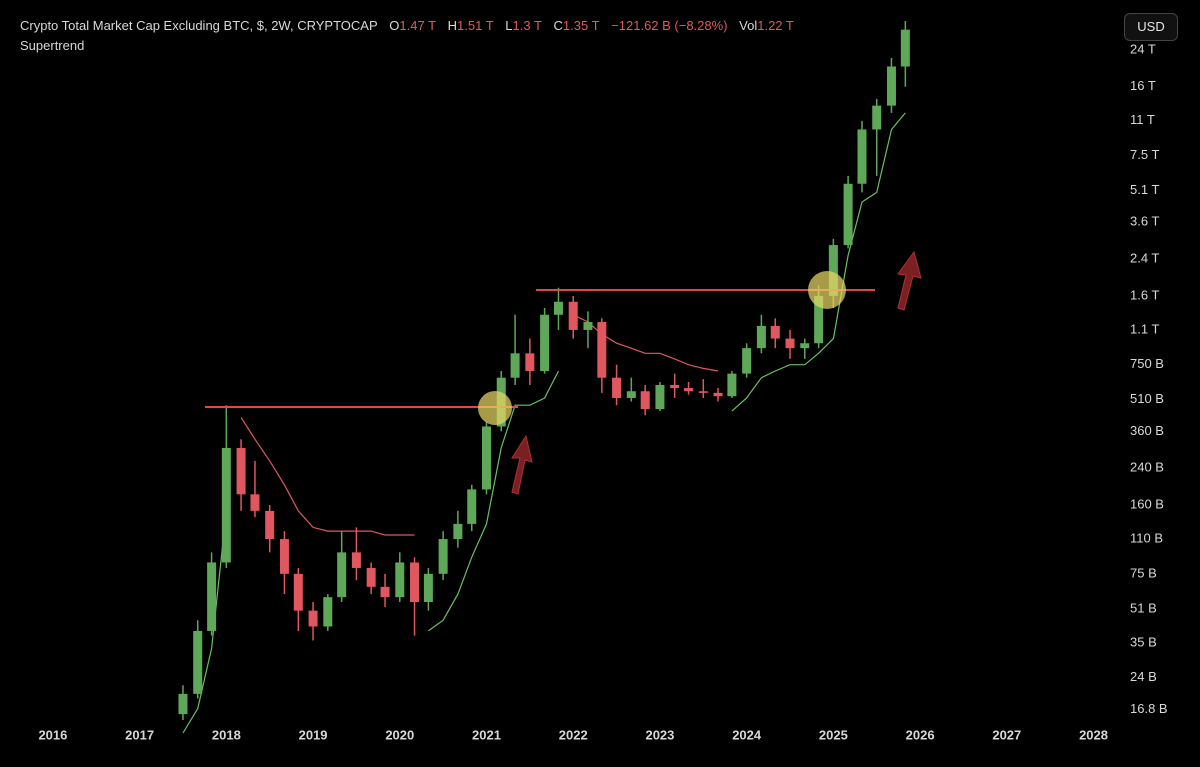 Image resolution: width=1200 pixels, height=767 pixels. What do you see at coordinates (509, 25) in the screenshot?
I see `label: L` at bounding box center [509, 25].